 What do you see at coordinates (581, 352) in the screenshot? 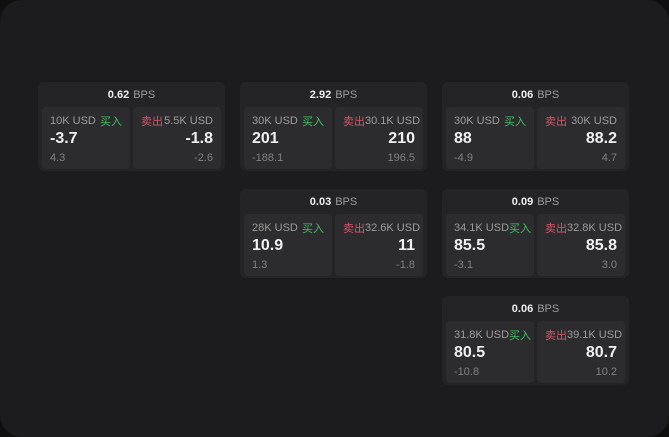
I see `sell-panel: 卖出 39.1K USD 80.7 10.2` at bounding box center [581, 352].